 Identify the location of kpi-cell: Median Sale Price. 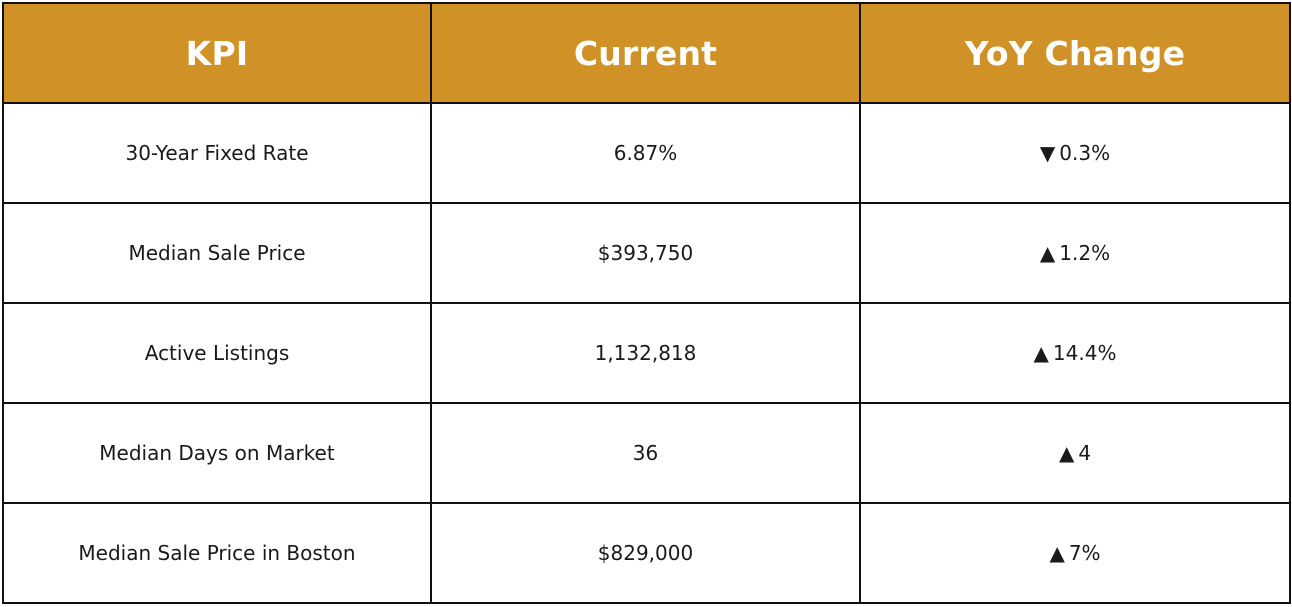
(217, 253).